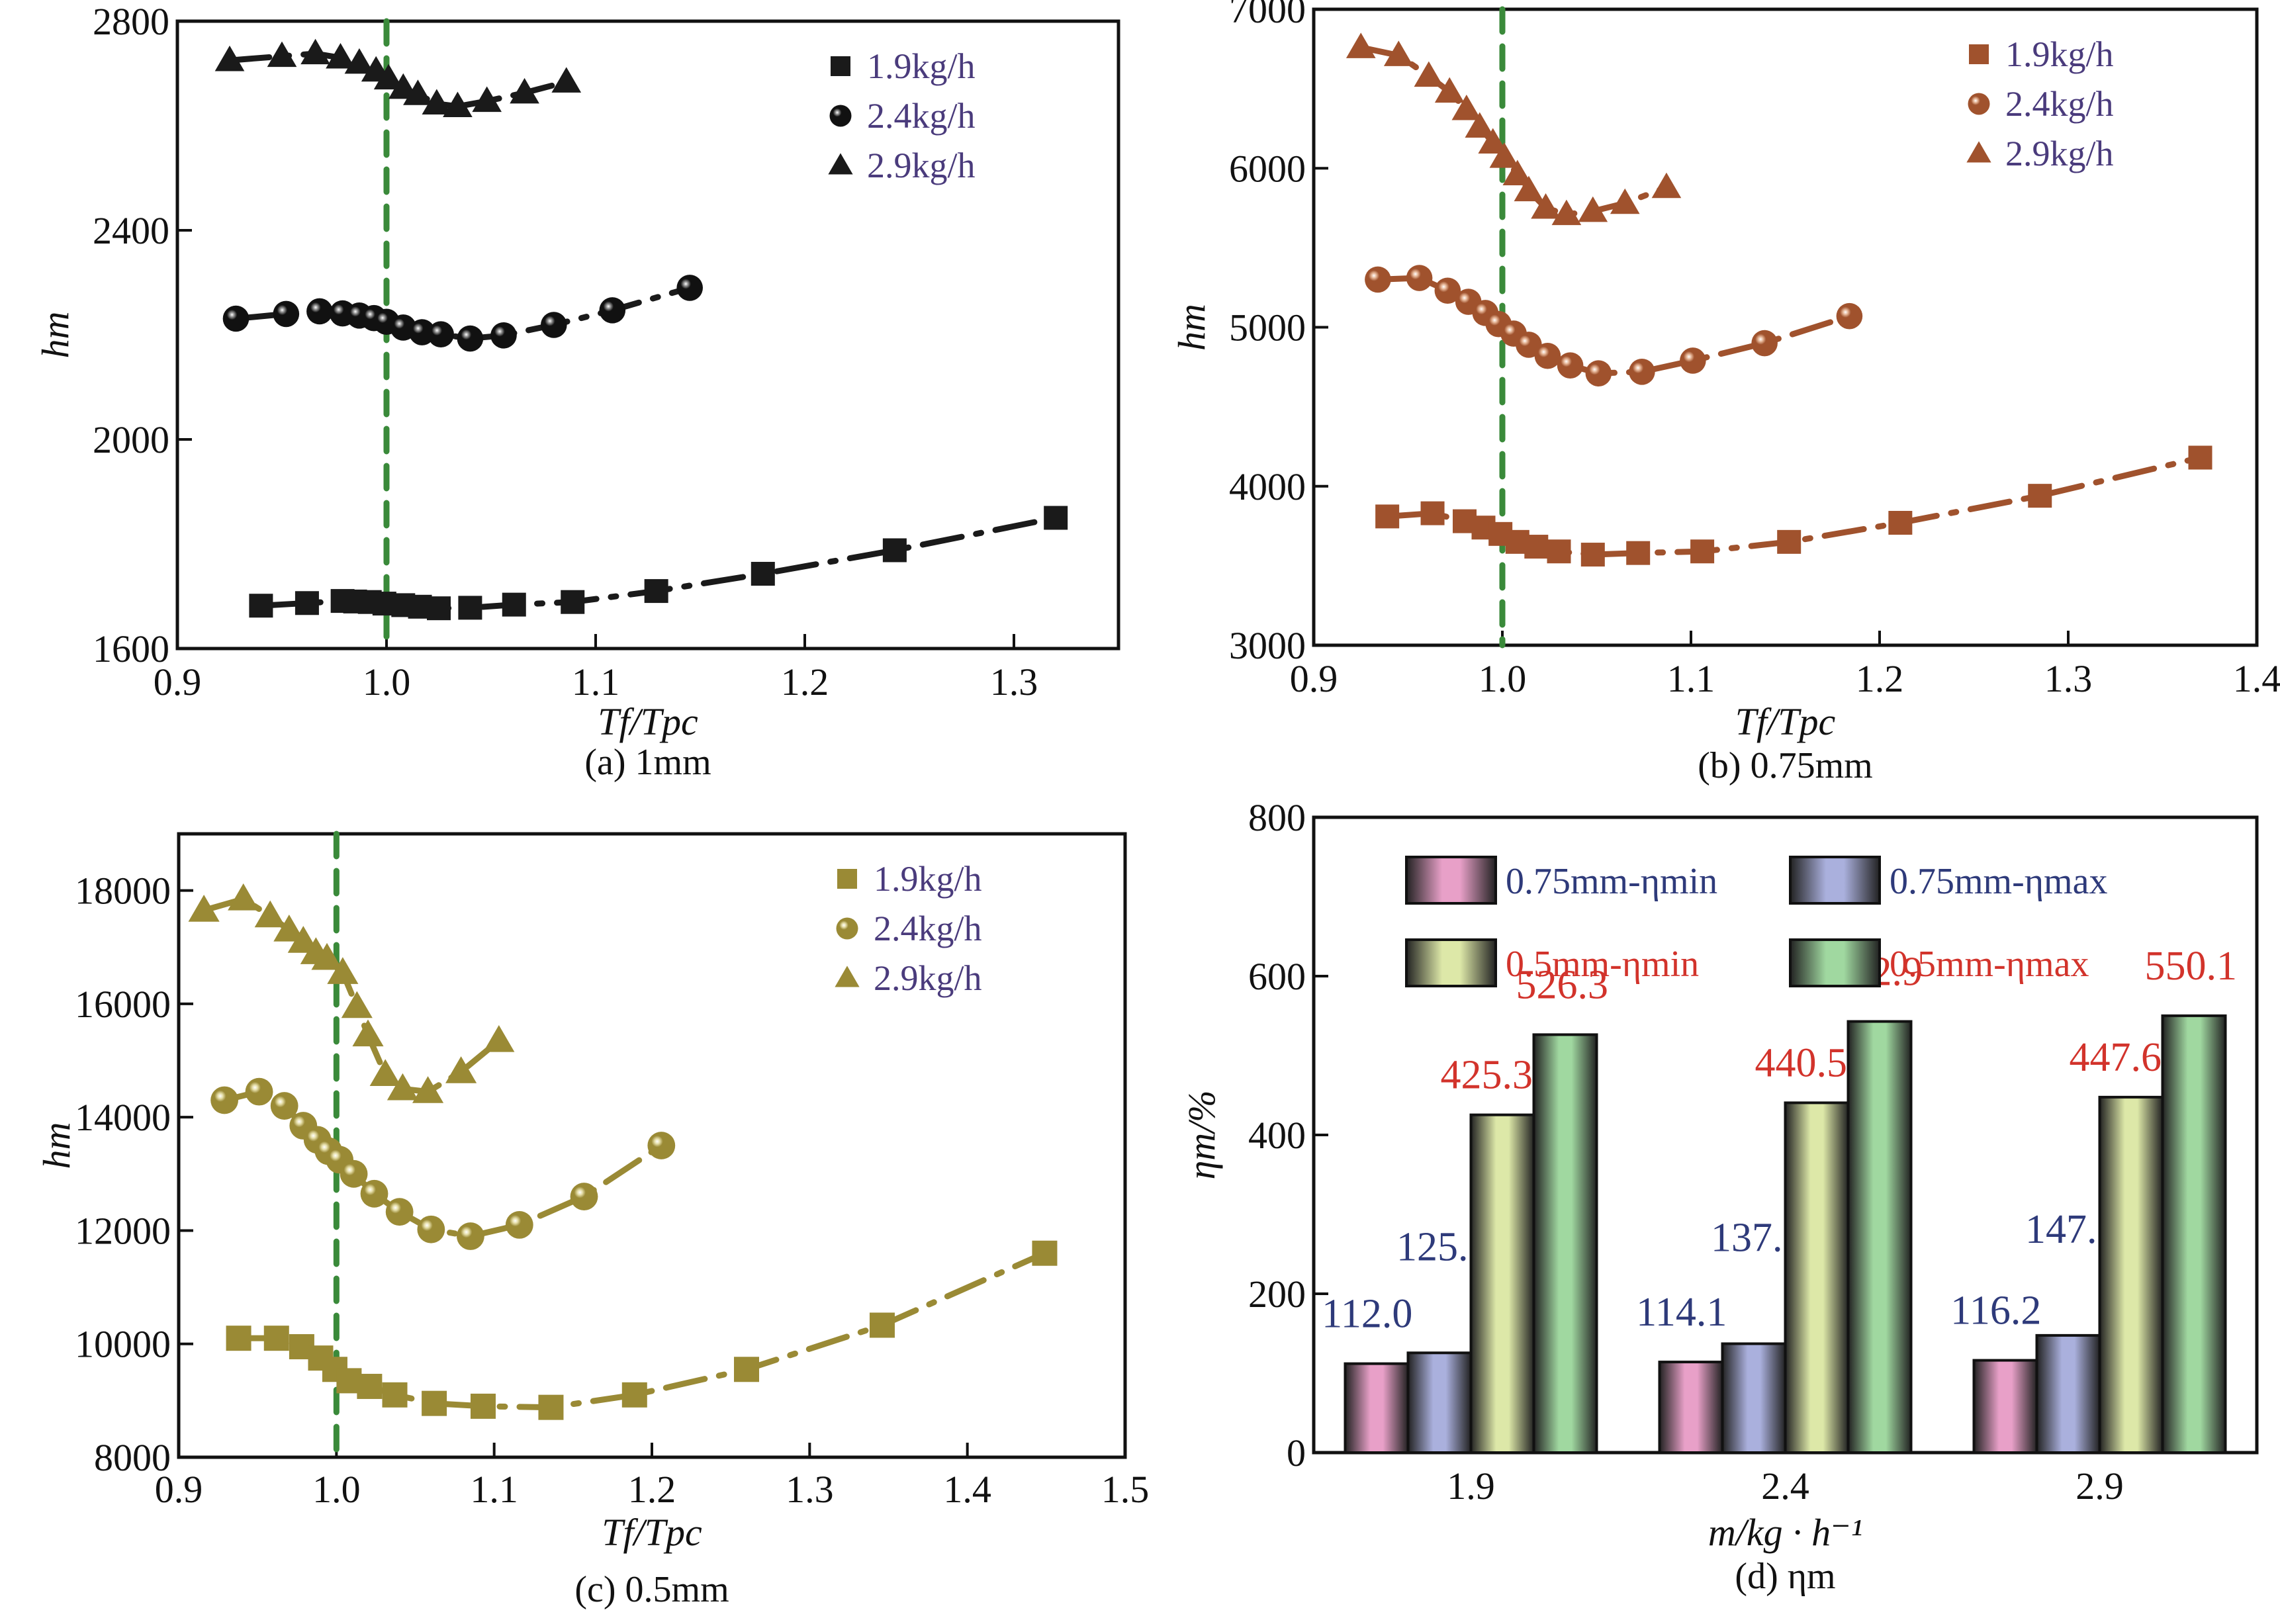 The height and width of the screenshot is (1624, 2280). What do you see at coordinates (123, 892) in the screenshot?
I see `y-tick-label: 18000` at bounding box center [123, 892].